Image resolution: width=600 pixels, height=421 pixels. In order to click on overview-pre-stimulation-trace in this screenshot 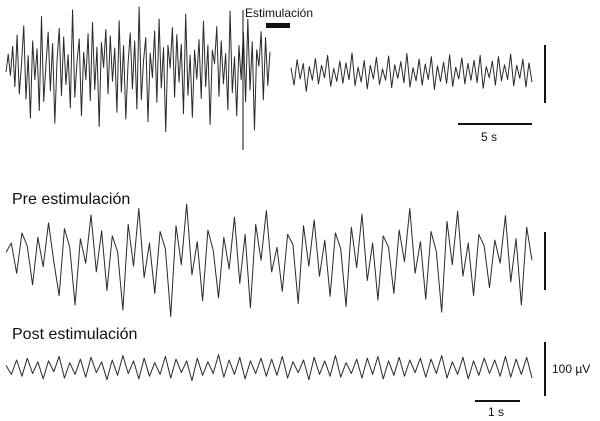, I will do `click(138, 69)`.